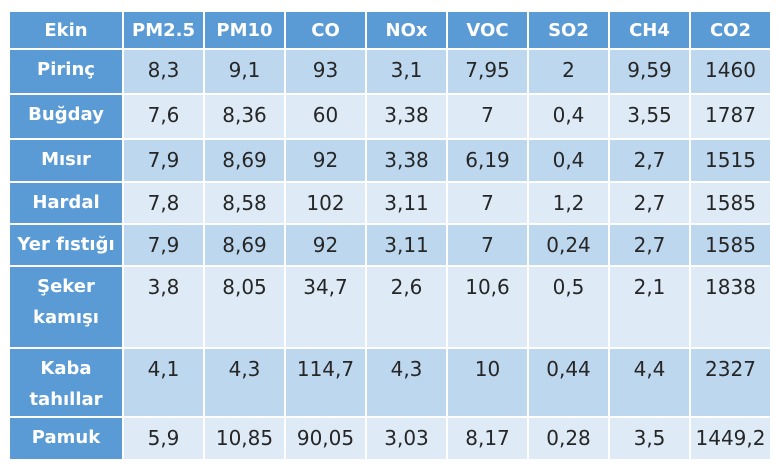 This screenshot has height=470, width=778. Describe the element at coordinates (244, 307) in the screenshot. I see `table-cell: 8,05` at that location.